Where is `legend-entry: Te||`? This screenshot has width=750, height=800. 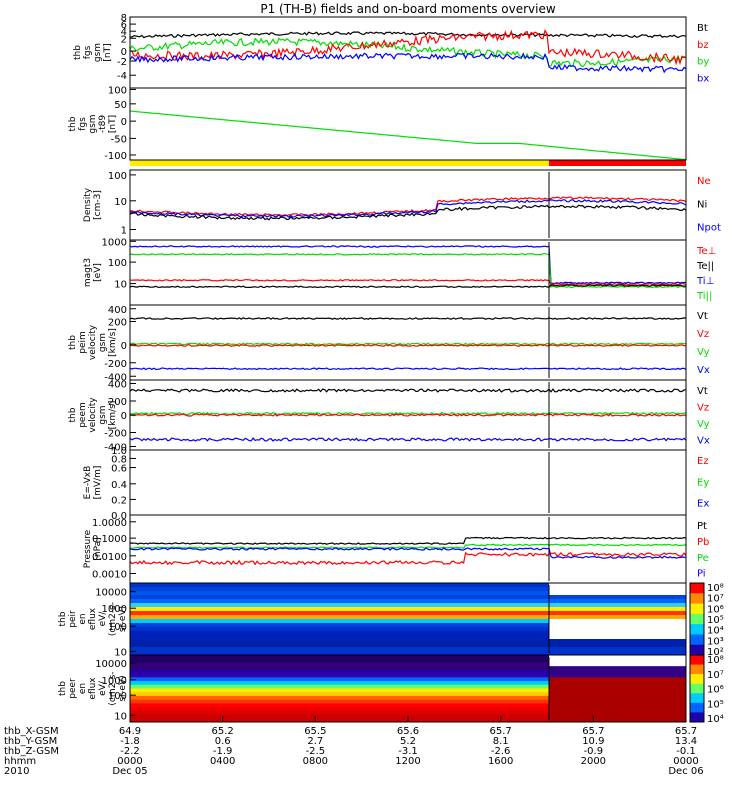 legend-entry: Te|| is located at coordinates (705, 266).